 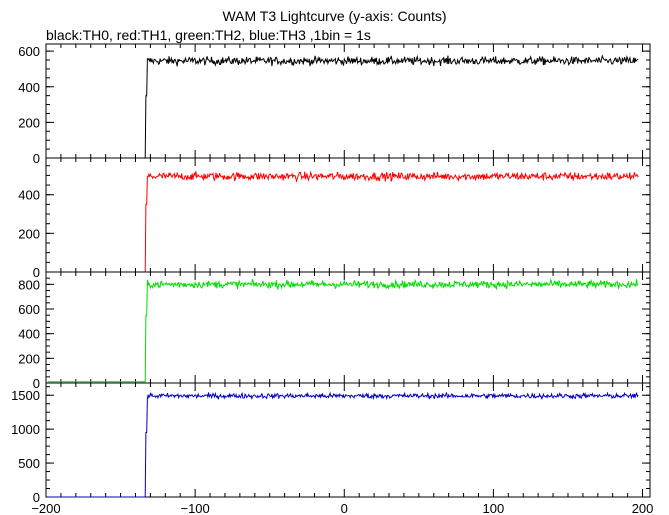 What do you see at coordinates (45, 508) in the screenshot?
I see `x-tick-label: −200` at bounding box center [45, 508].